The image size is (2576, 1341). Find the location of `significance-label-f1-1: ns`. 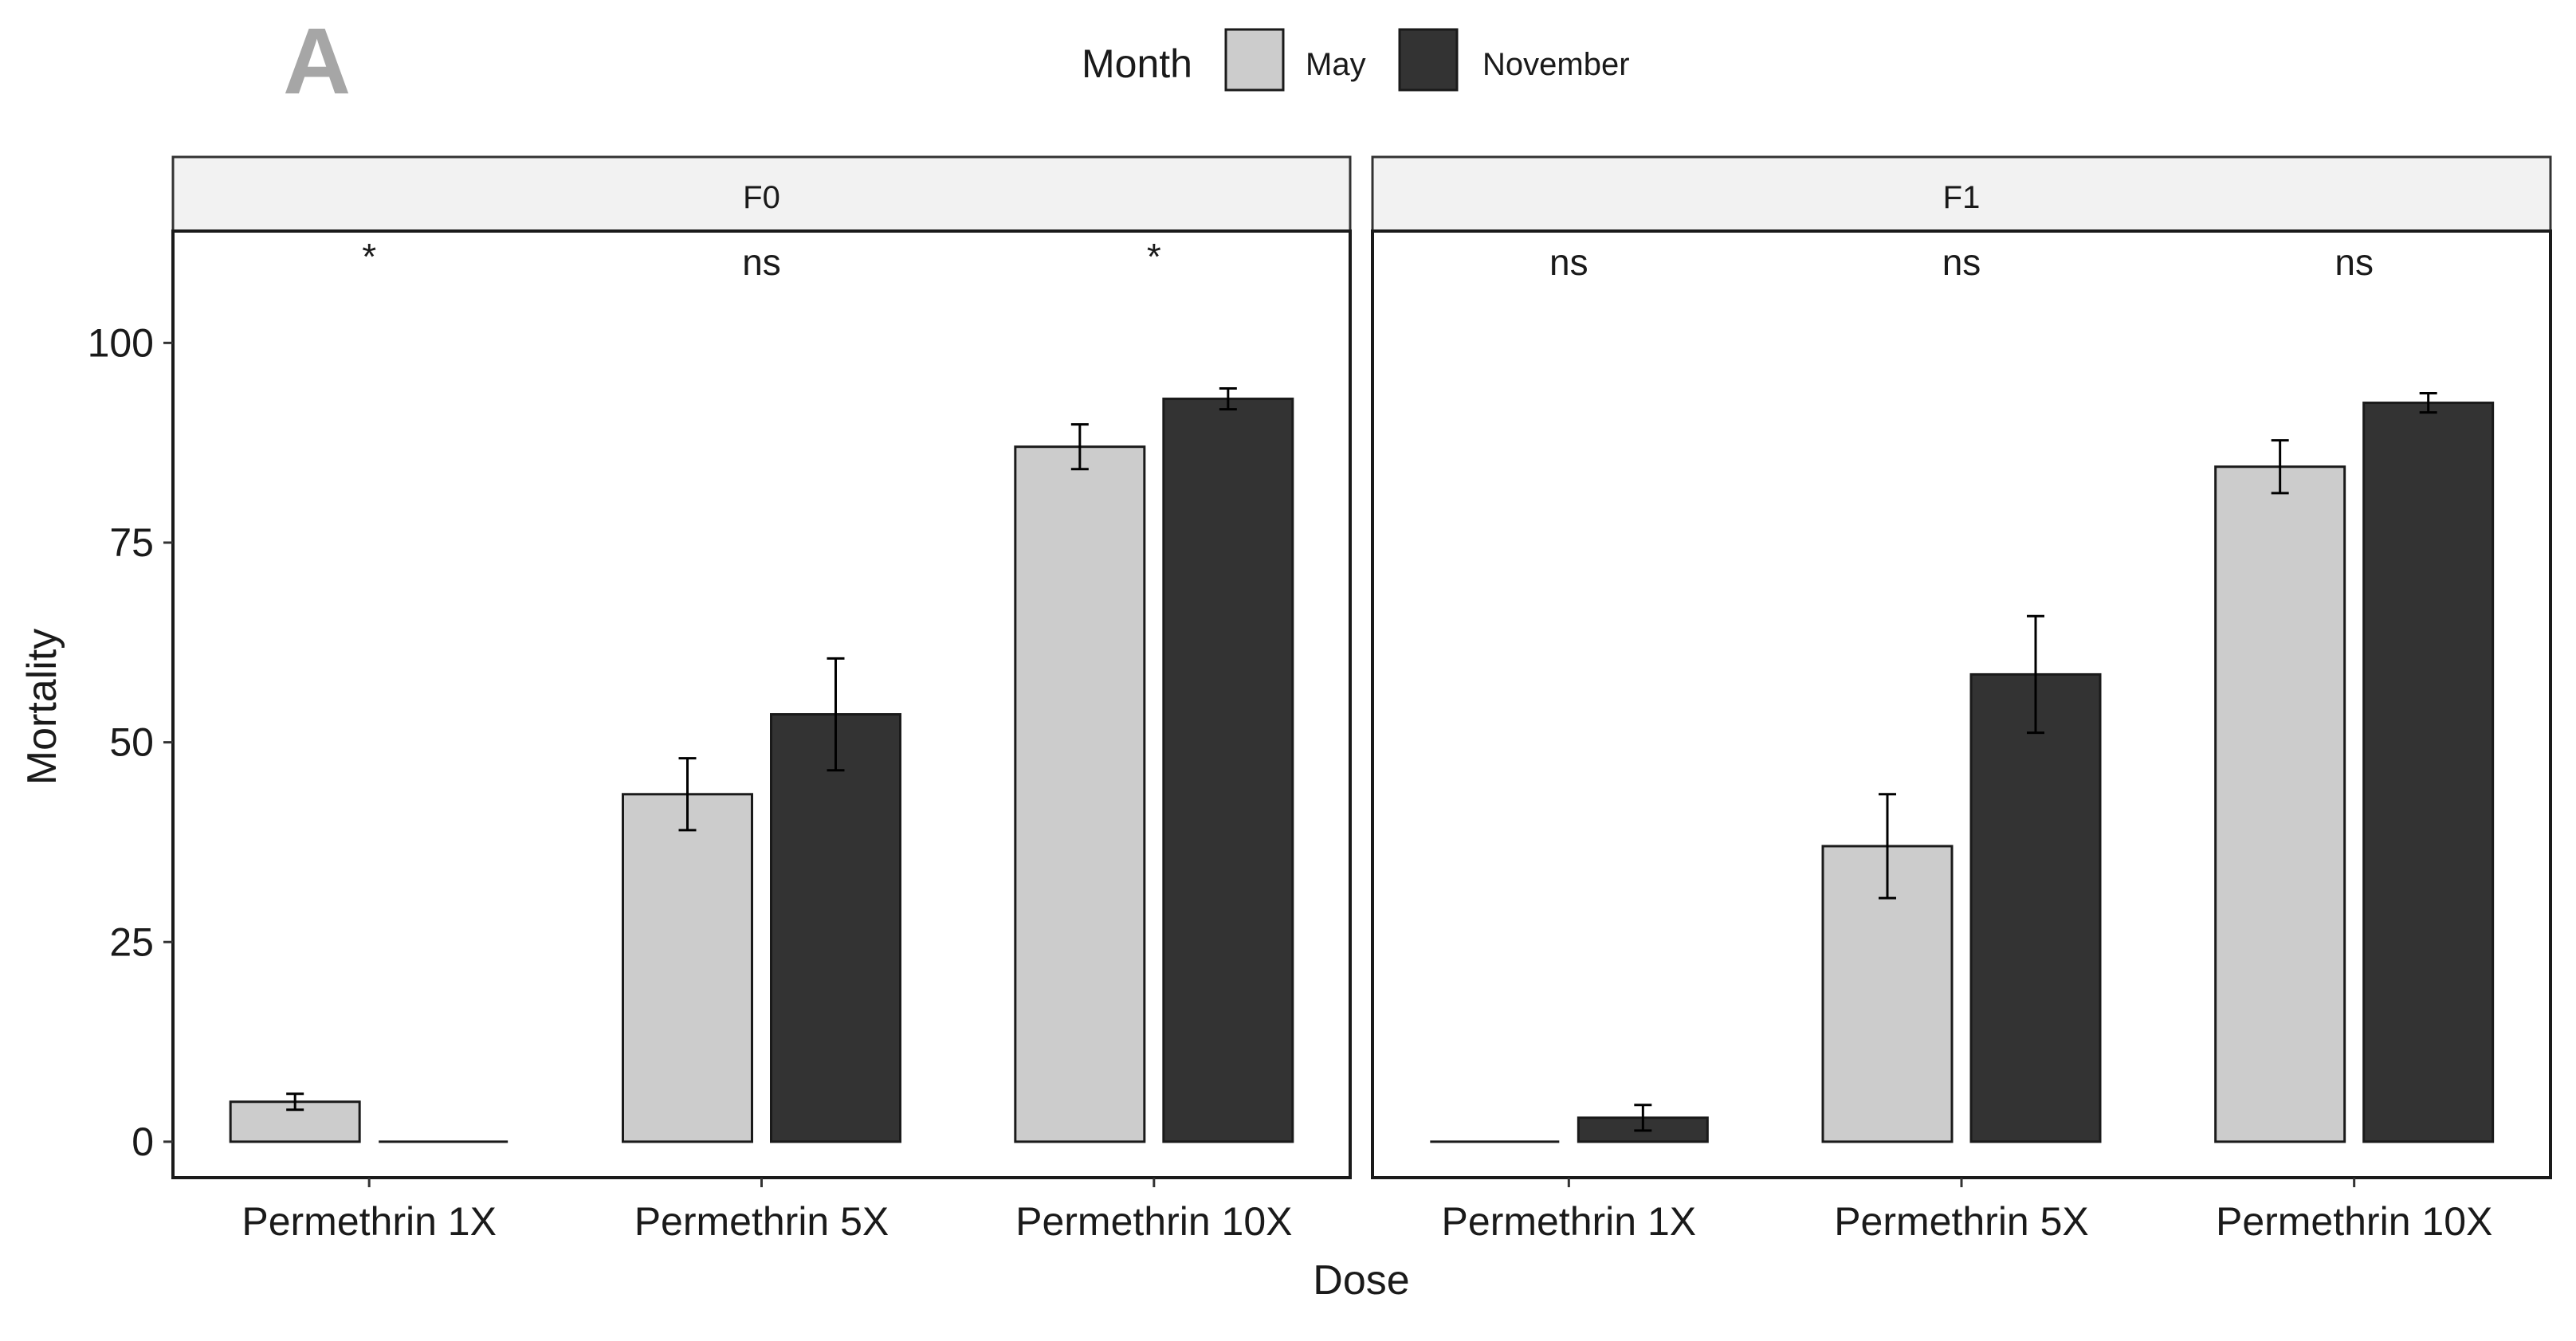

significance-label-f1-1: ns is located at coordinates (1568, 262).